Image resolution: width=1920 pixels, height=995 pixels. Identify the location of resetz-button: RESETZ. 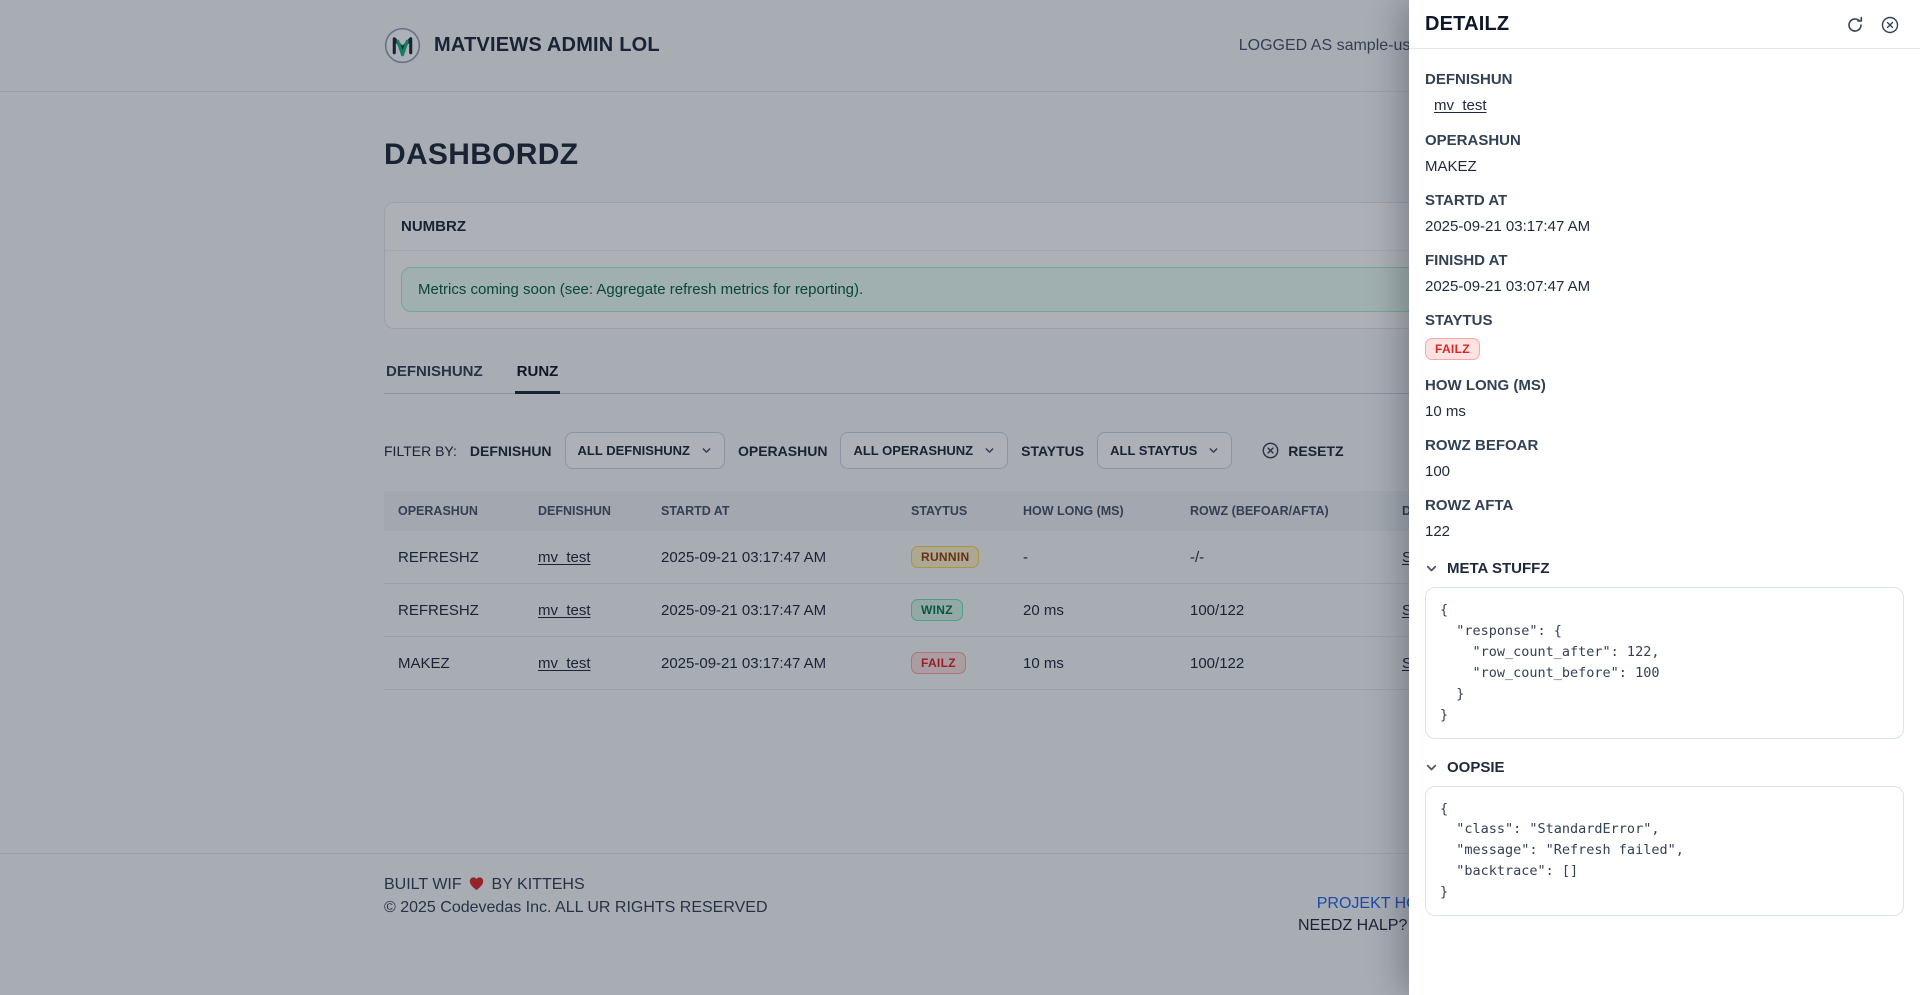
(1302, 450).